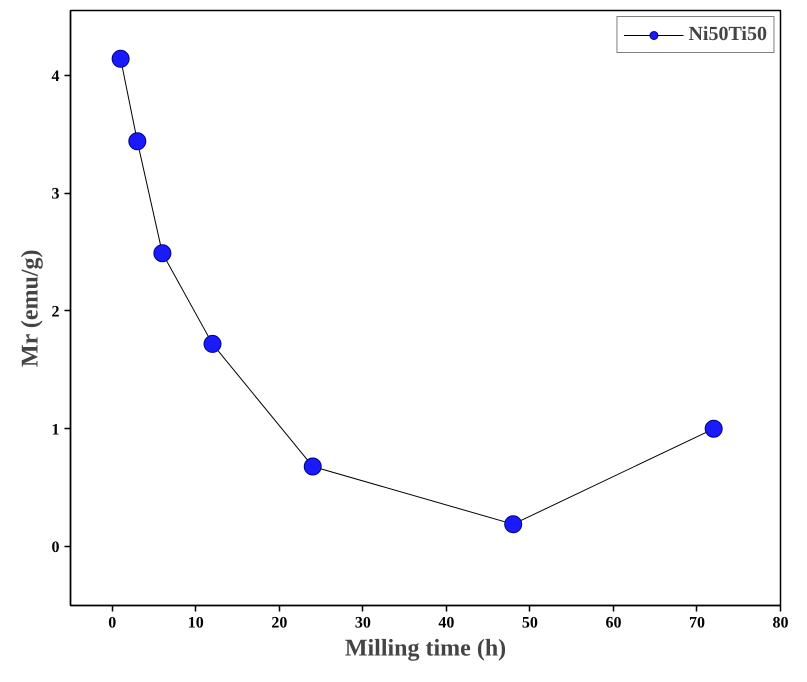 Image resolution: width=807 pixels, height=682 pixels. Describe the element at coordinates (112, 623) in the screenshot. I see `x-tick-label: 0` at that location.